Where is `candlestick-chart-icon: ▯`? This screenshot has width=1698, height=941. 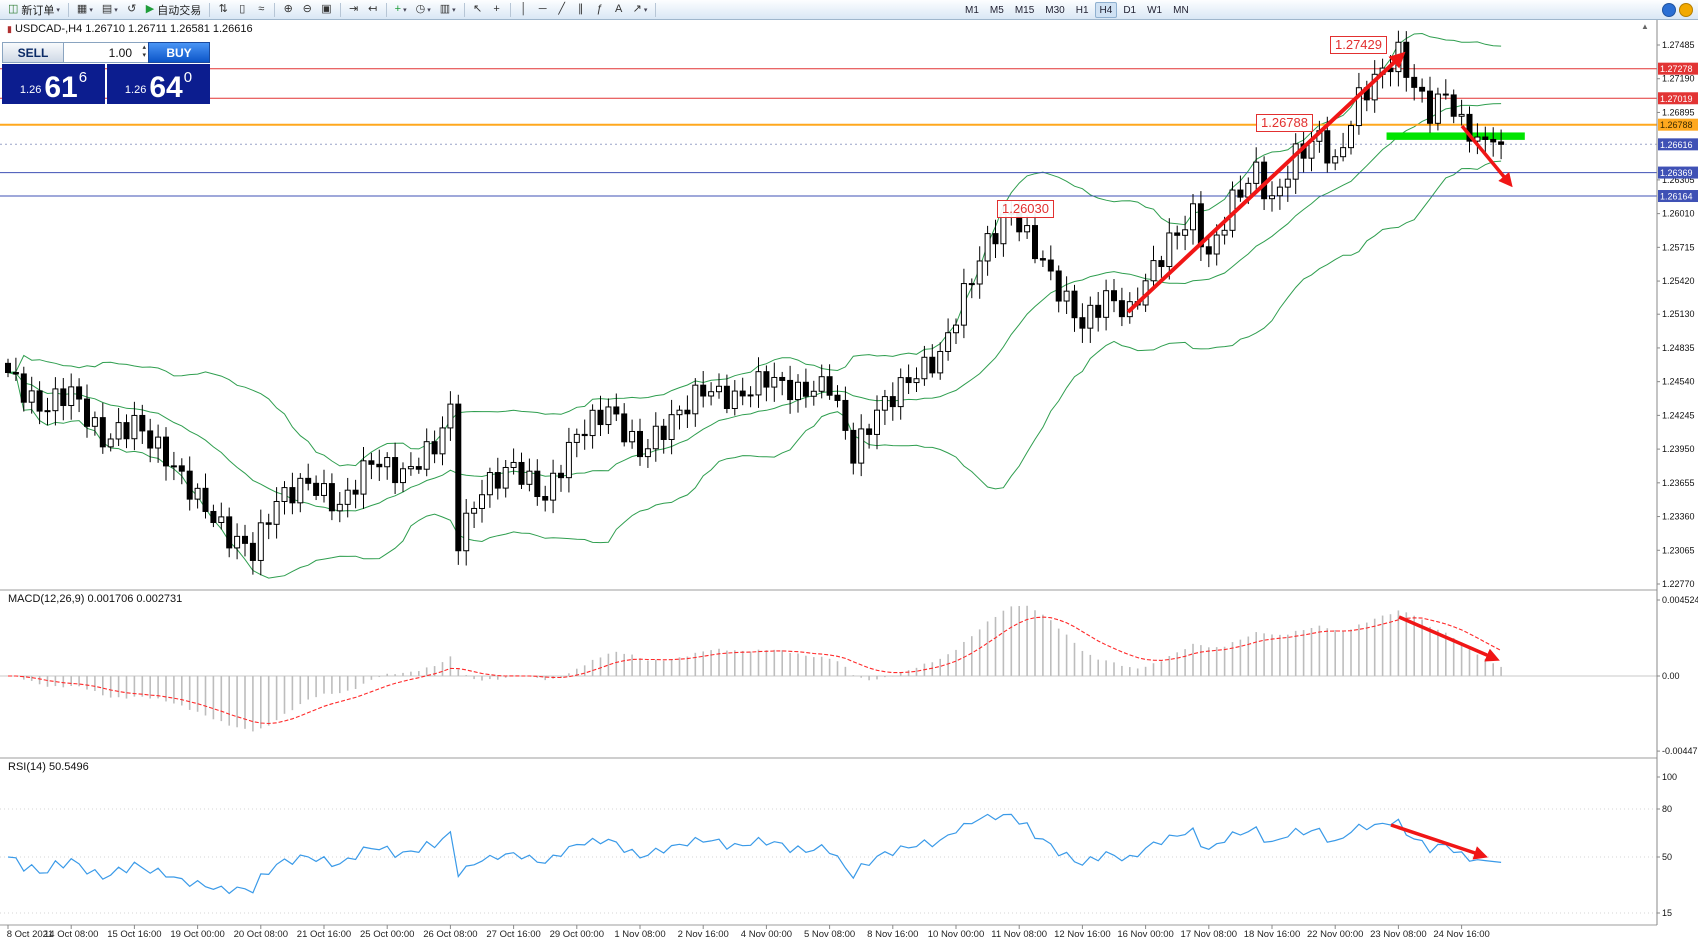 candlestick-chart-icon: ▯ is located at coordinates (242, 9).